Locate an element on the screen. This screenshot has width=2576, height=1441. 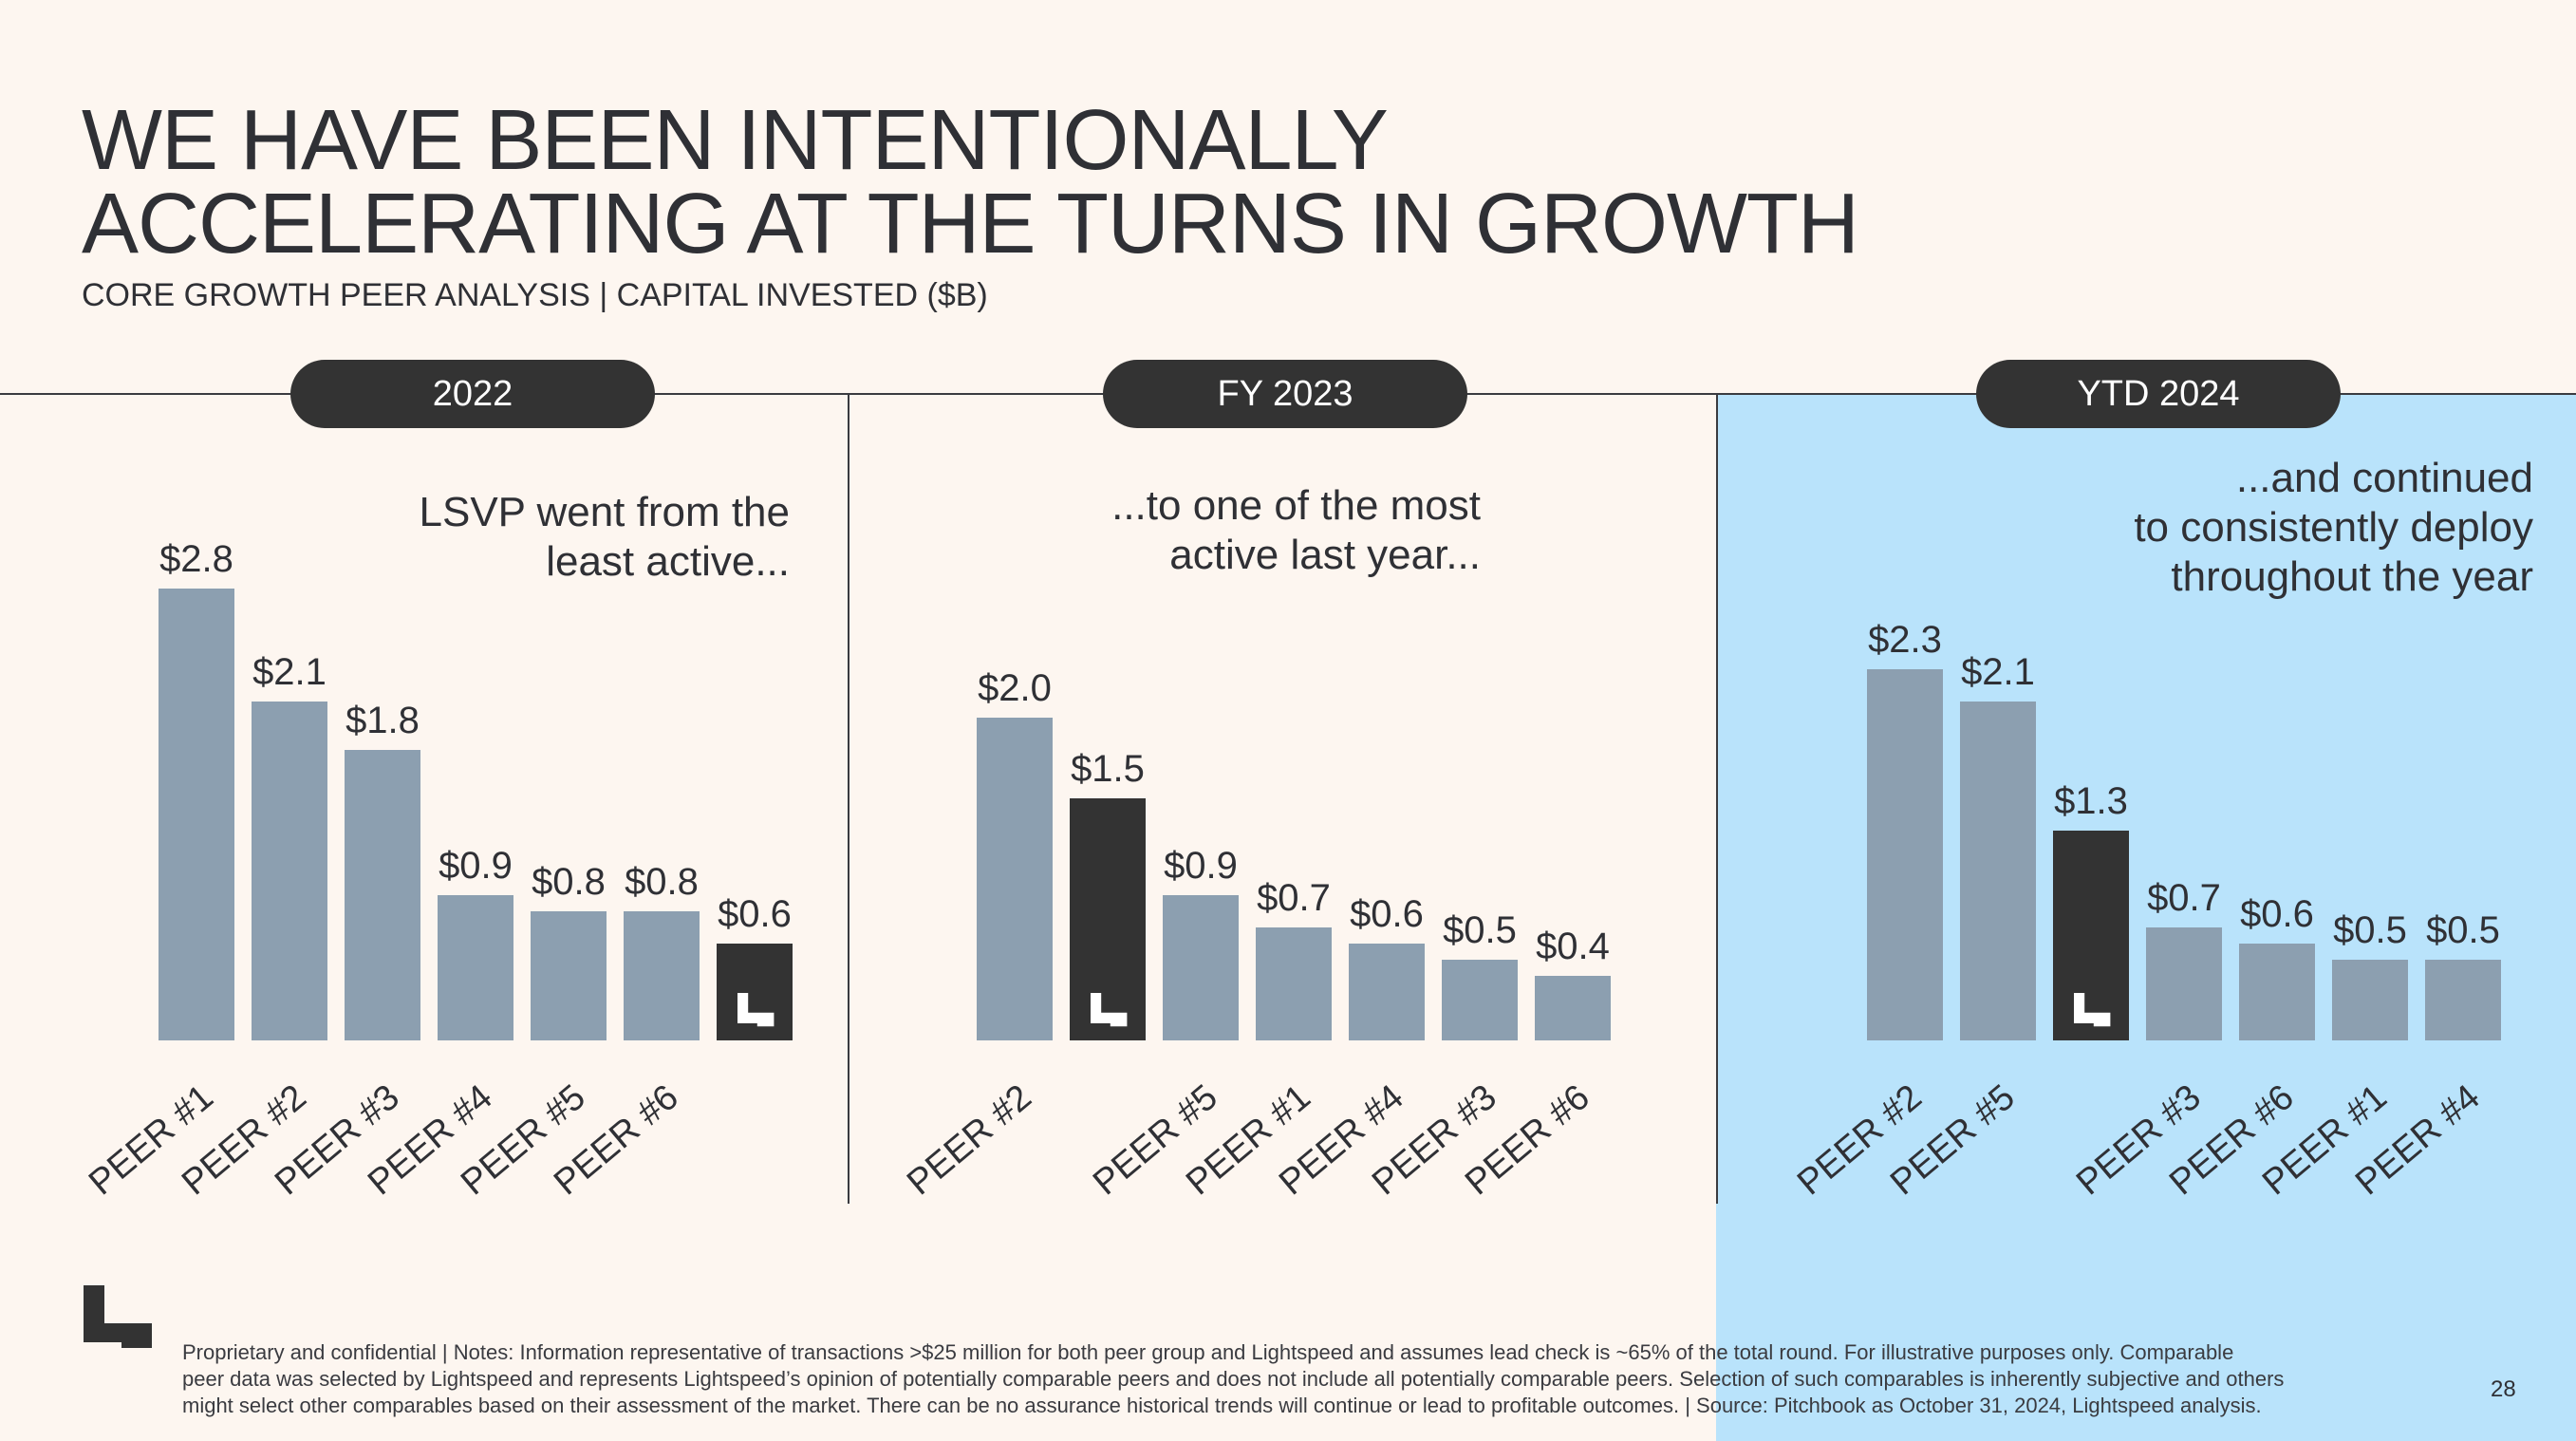
bar-value-label: $1.3 is located at coordinates (2091, 801).